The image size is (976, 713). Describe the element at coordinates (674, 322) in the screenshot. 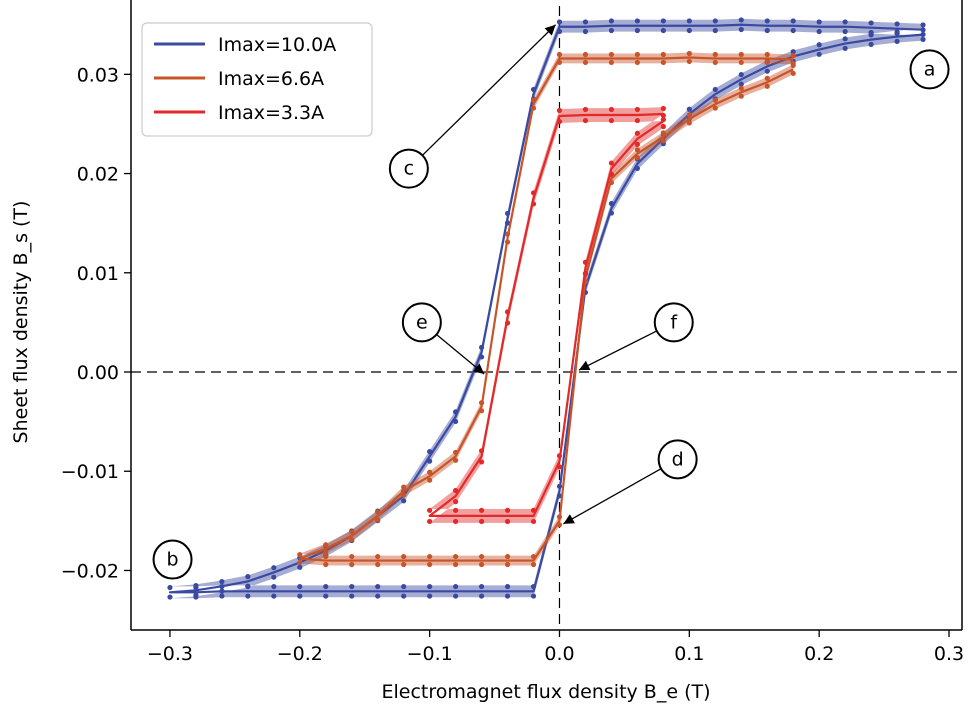

I see `annotation-label-f: f` at that location.